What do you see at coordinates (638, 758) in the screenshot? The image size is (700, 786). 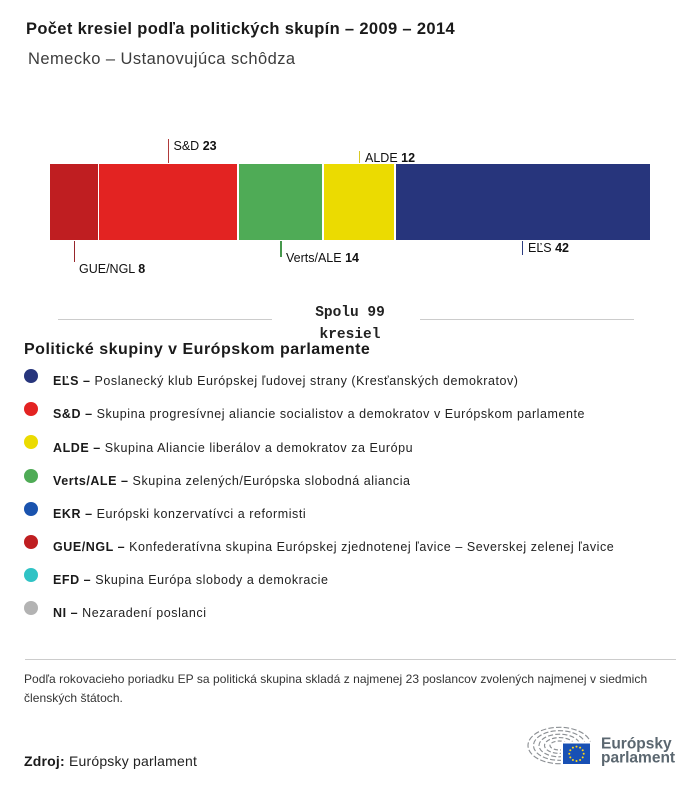 I see `svg-text: parlament` at bounding box center [638, 758].